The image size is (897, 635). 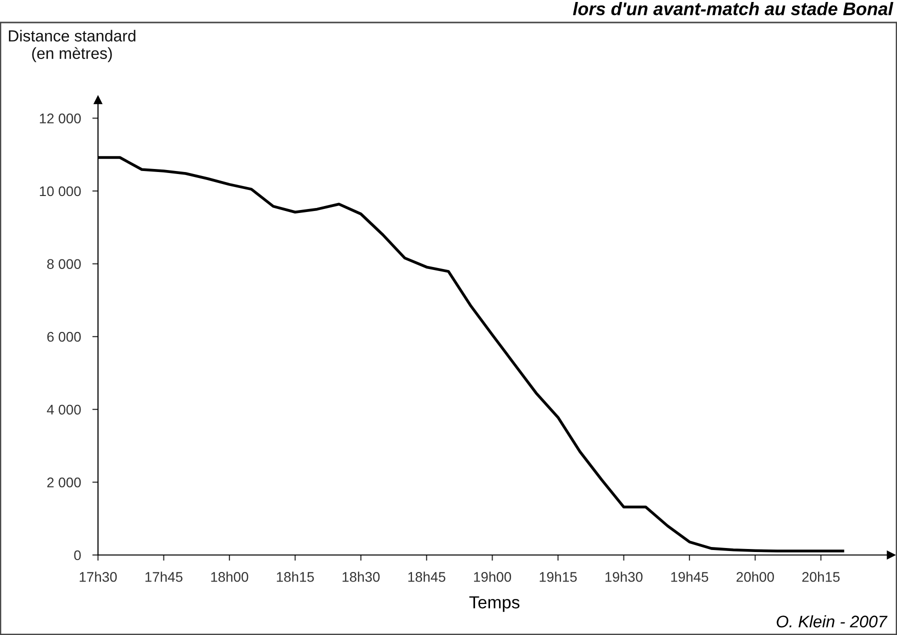 What do you see at coordinates (60, 191) in the screenshot?
I see `y-tick-label: 10 000` at bounding box center [60, 191].